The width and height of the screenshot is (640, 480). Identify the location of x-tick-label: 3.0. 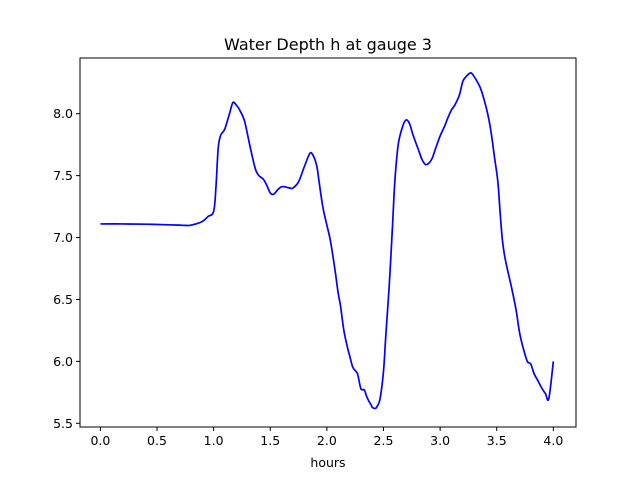
(440, 440).